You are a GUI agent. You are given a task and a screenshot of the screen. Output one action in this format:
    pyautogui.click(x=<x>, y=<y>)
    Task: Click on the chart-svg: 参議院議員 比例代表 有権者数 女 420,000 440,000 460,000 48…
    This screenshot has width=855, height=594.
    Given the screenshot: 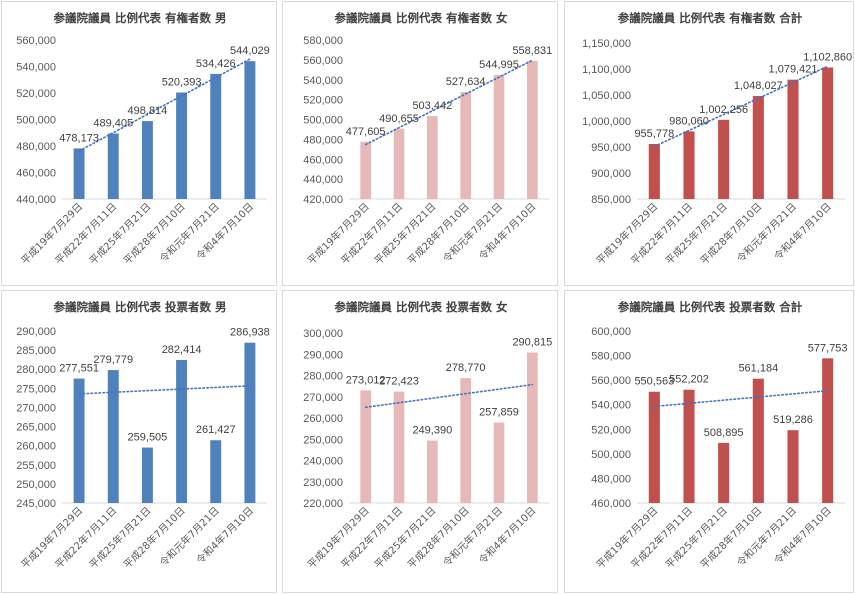 What is the action you would take?
    pyautogui.click(x=427, y=139)
    